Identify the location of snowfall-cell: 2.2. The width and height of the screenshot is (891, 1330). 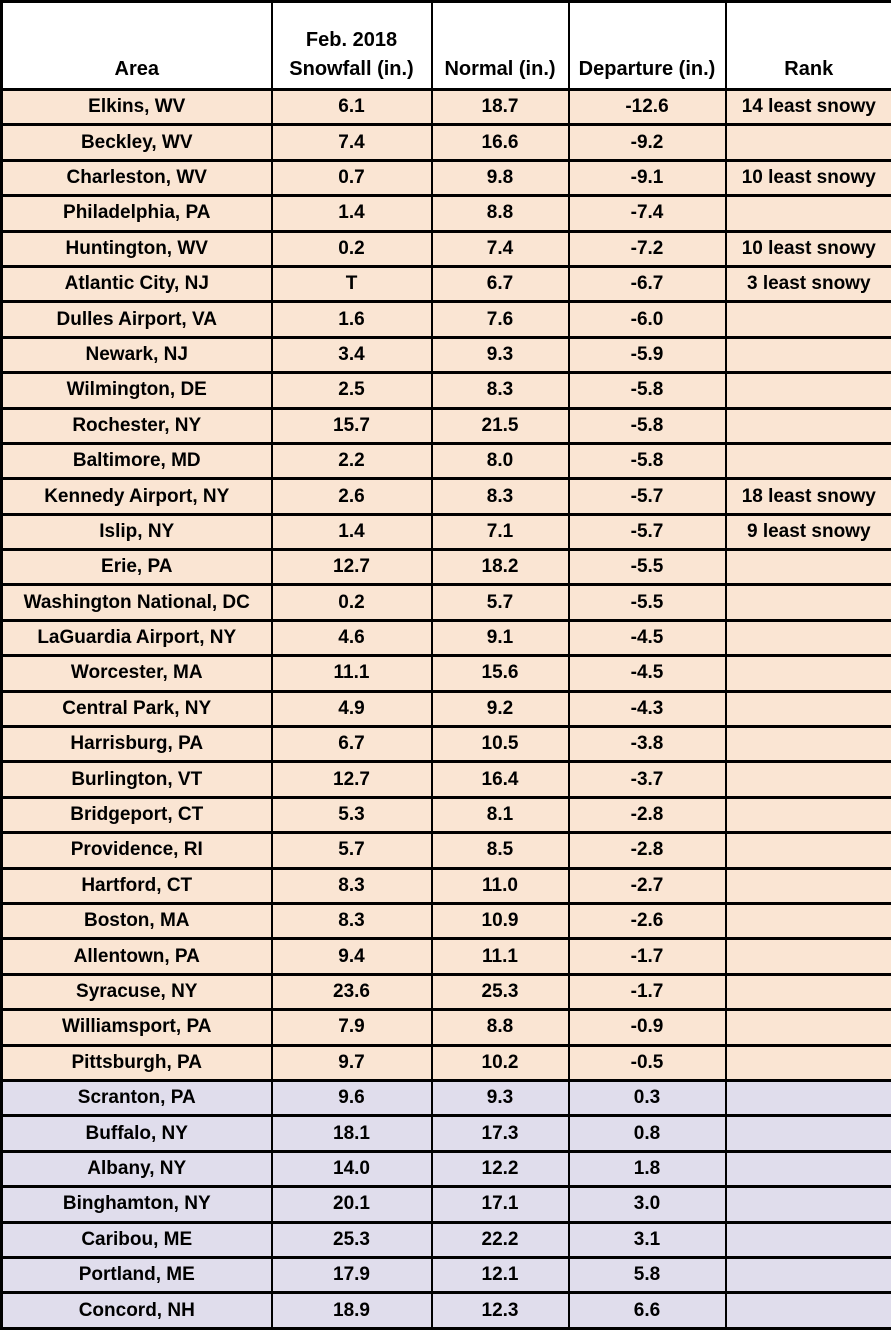
(352, 460).